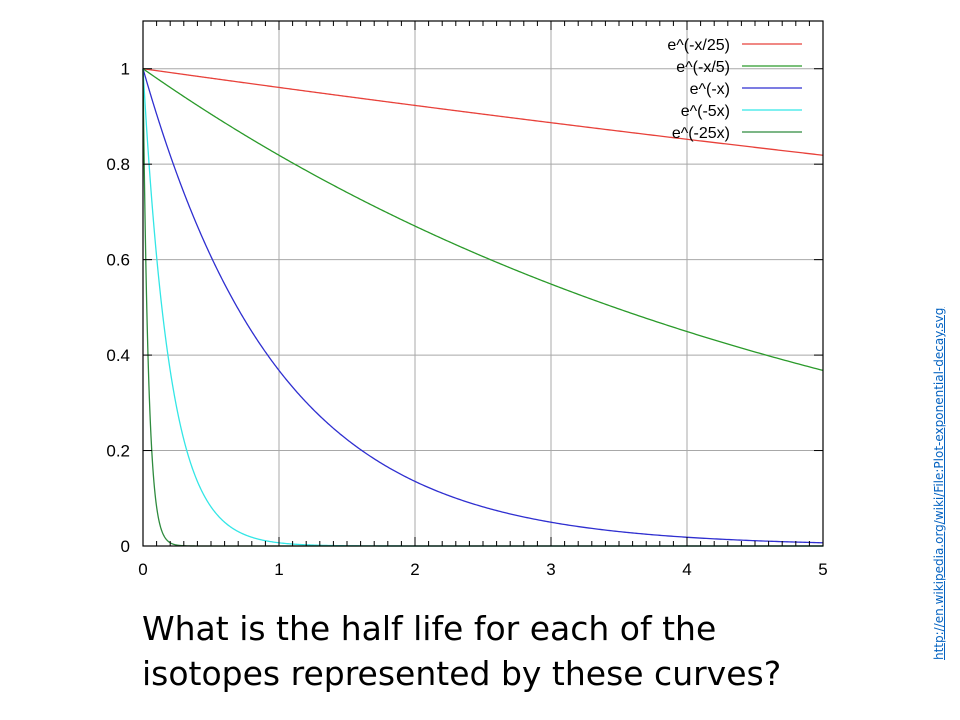 The image size is (960, 720). I want to click on legend-label-2: e^(-x/5), so click(703, 67).